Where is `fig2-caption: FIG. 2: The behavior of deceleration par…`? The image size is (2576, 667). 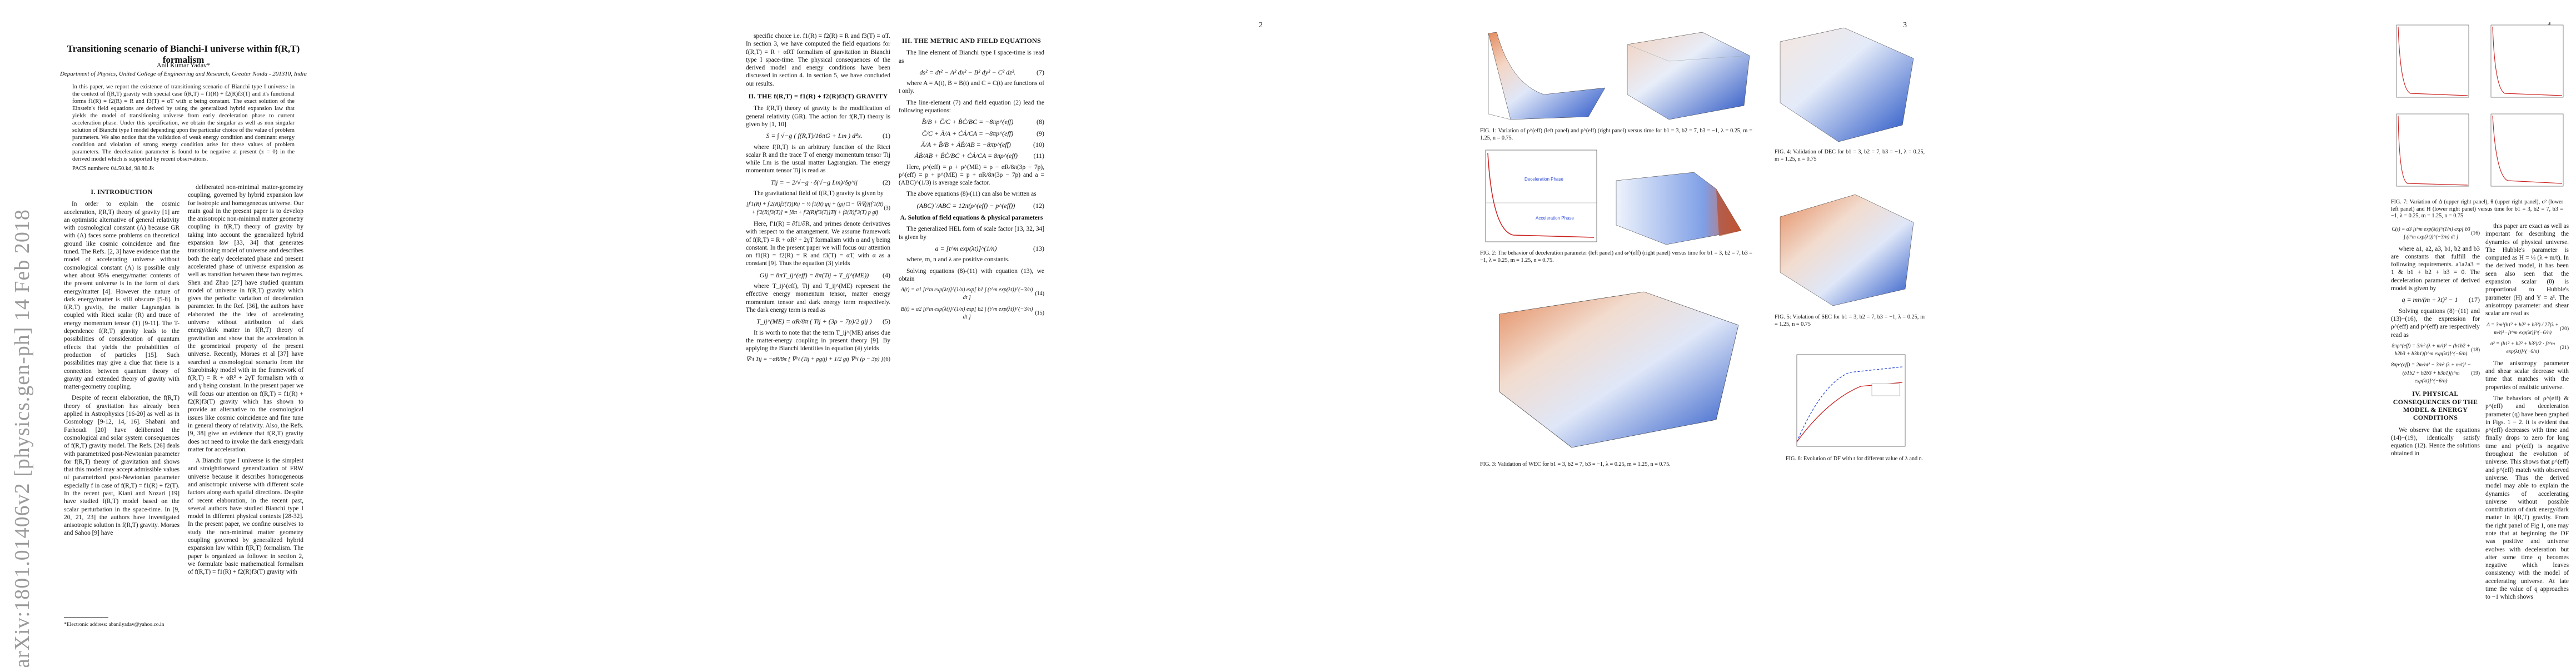
fig2-caption: FIG. 2: The behavior of deceleration par… is located at coordinates (1616, 256).